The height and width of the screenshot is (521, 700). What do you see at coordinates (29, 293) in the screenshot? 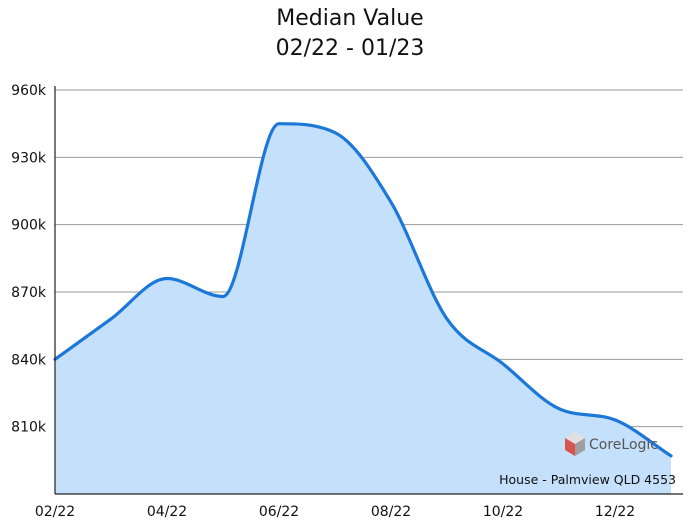
I see `y-tick-label: 870k` at bounding box center [29, 293].